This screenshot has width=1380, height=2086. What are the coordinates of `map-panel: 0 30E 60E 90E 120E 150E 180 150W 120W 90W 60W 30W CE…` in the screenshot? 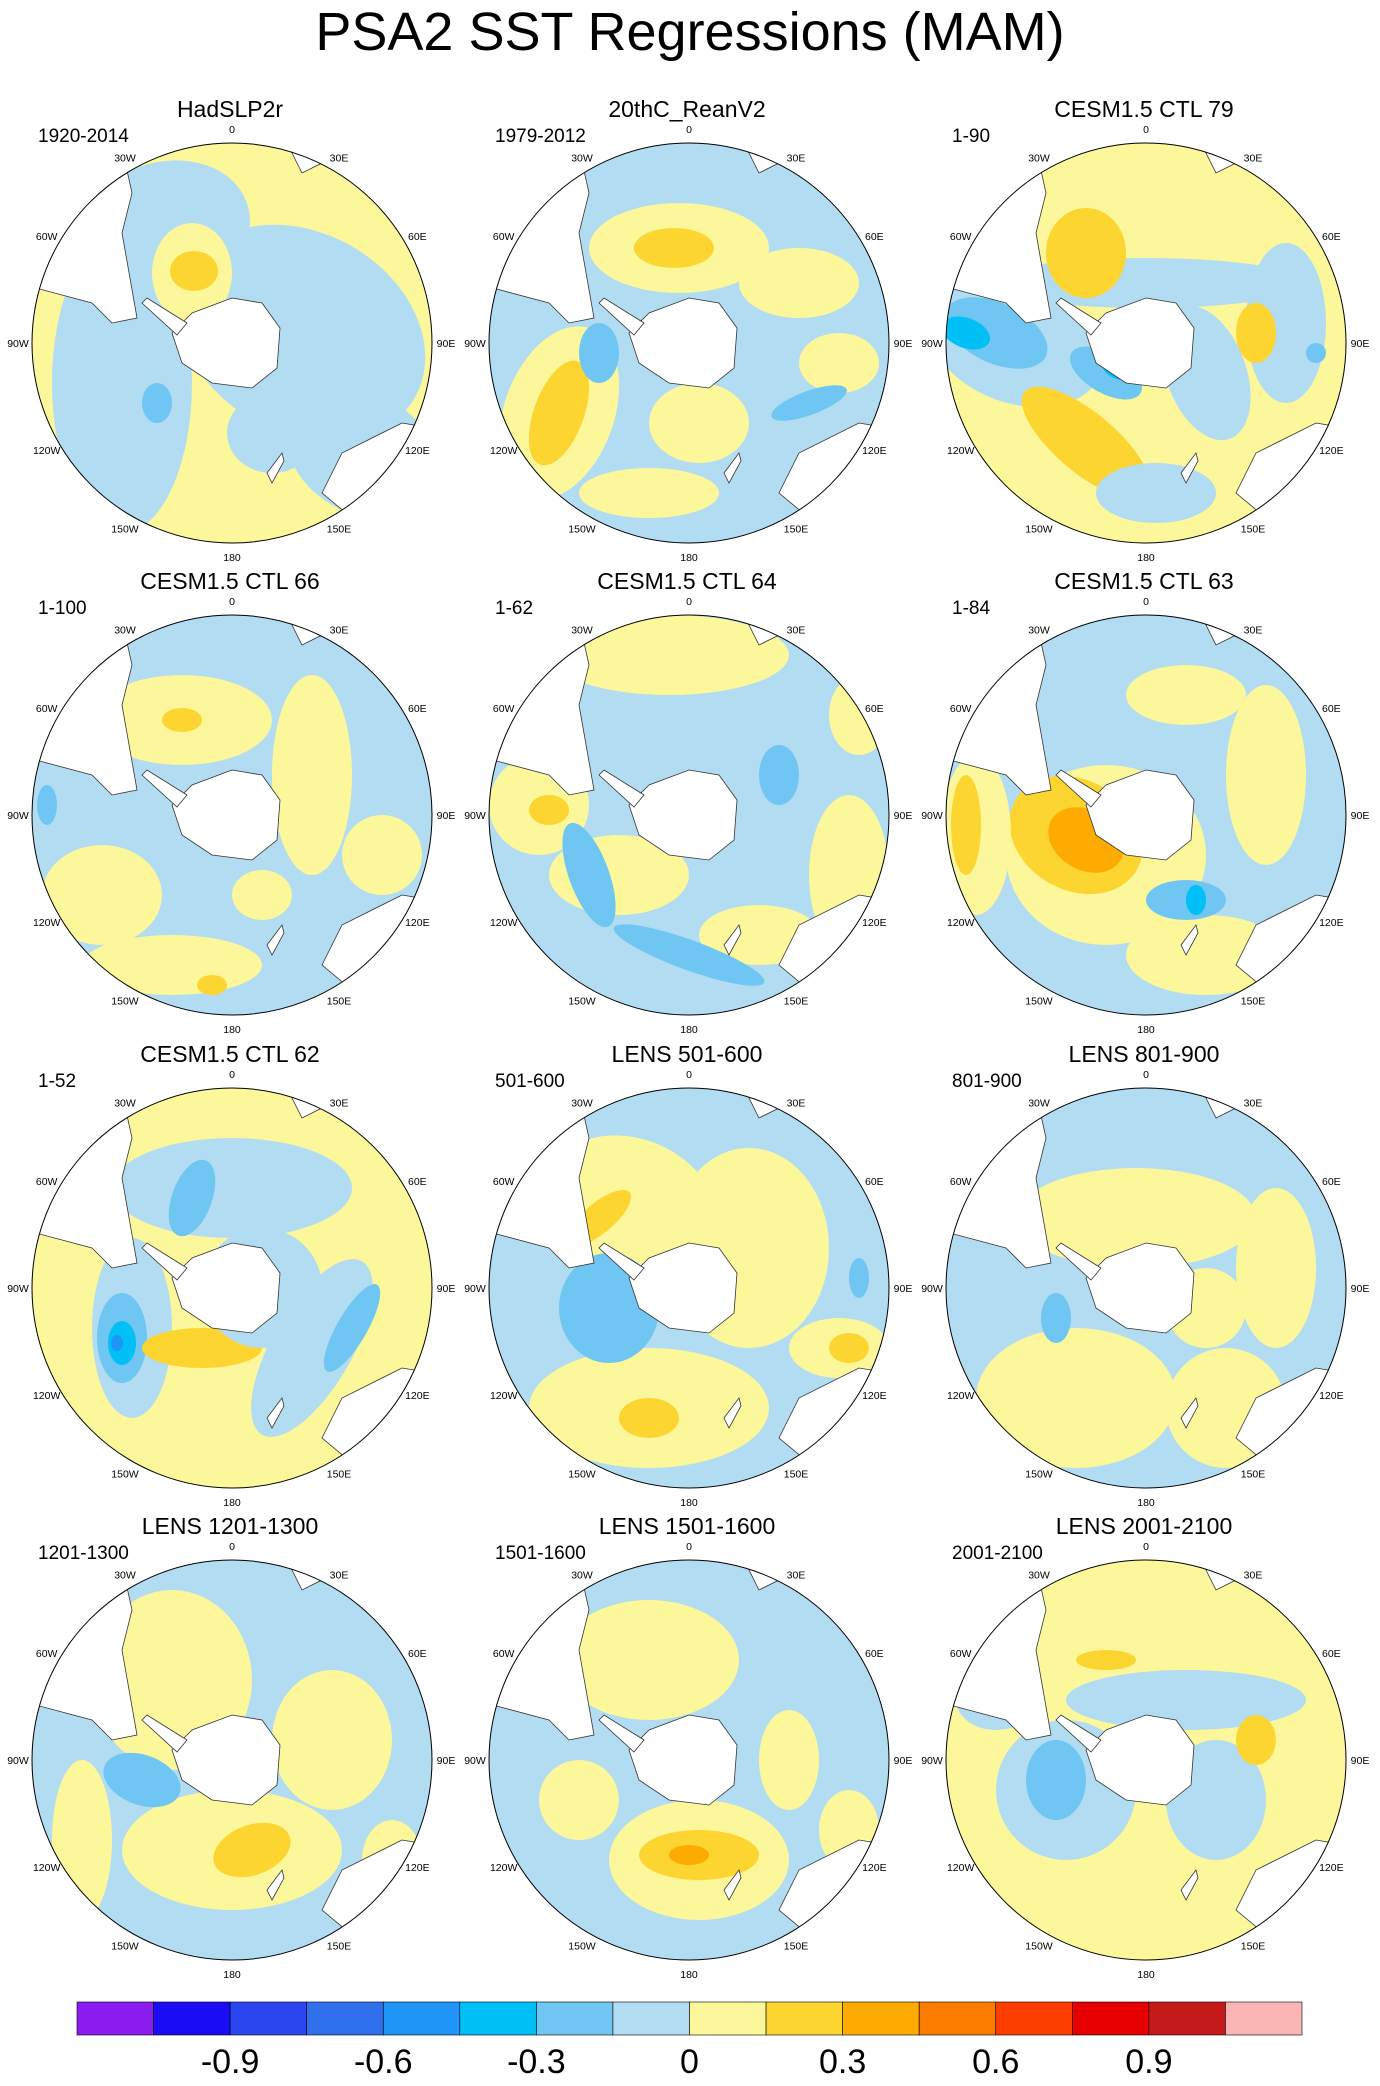 It's located at (1144, 802).